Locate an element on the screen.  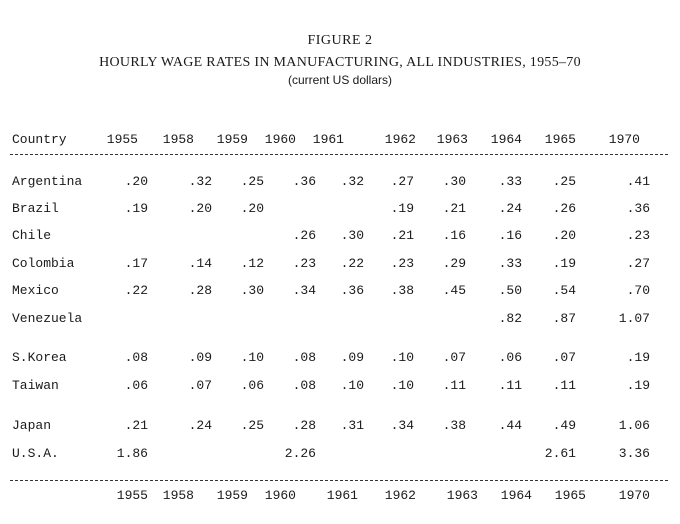
country-name: Colombia is located at coordinates (43, 263).